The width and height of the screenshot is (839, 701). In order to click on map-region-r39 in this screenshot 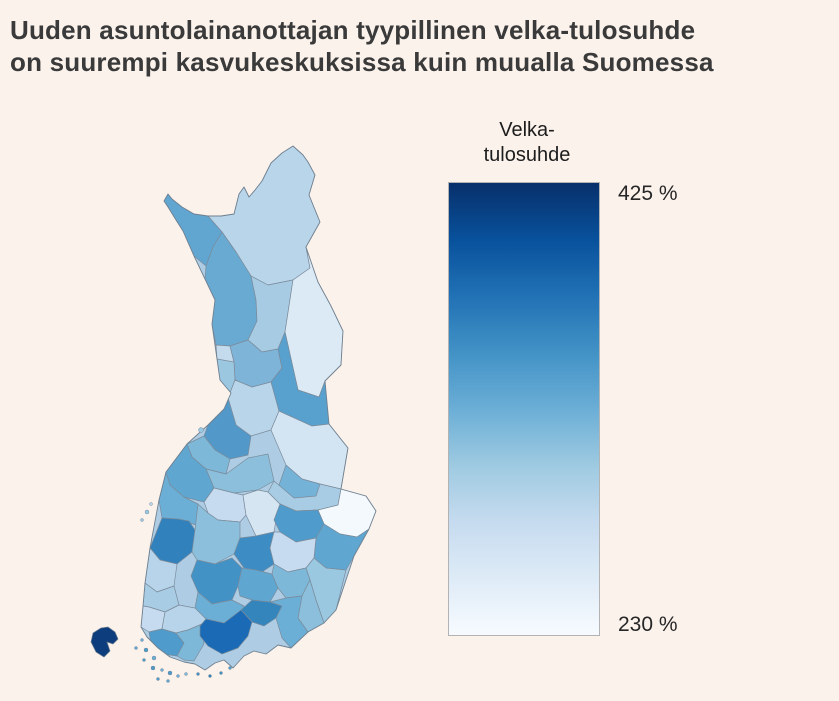, I will do `click(190, 642)`.